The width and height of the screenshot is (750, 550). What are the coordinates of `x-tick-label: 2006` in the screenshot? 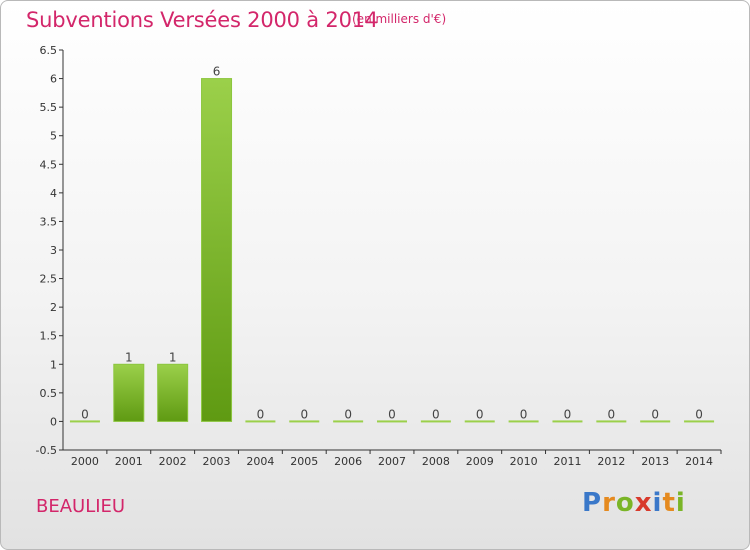 It's located at (348, 461).